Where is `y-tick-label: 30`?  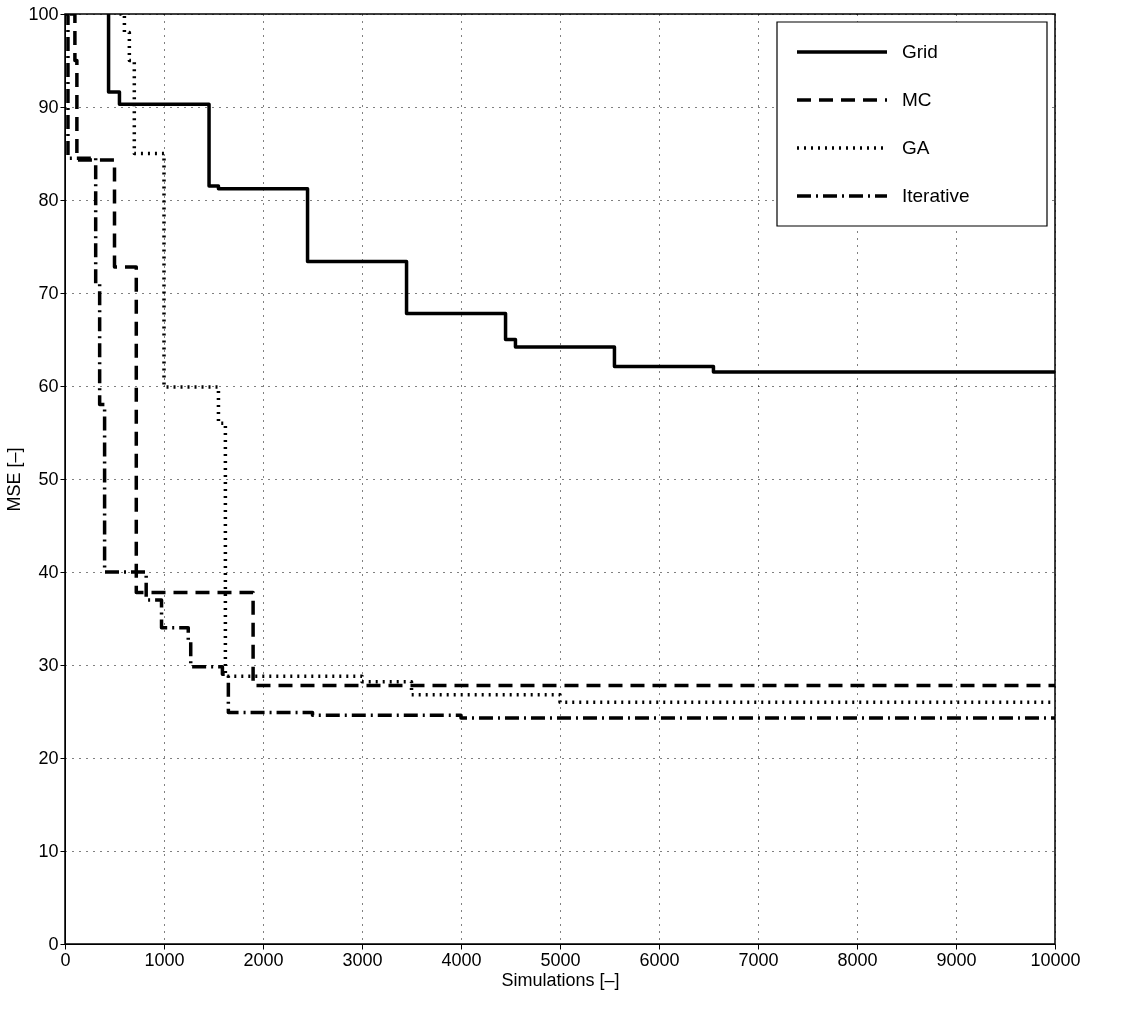
y-tick-label: 30 is located at coordinates (48, 664).